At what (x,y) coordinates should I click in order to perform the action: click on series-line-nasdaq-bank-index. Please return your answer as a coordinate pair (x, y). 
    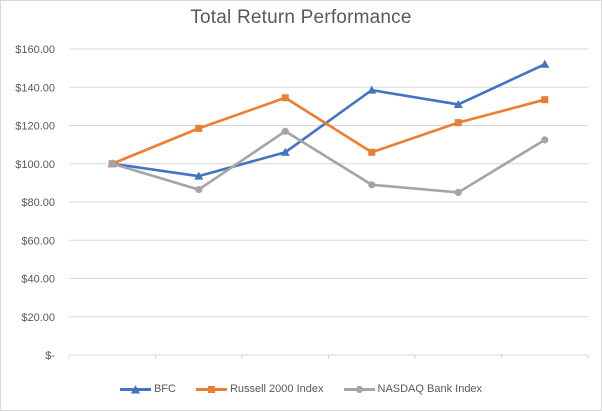
    Looking at the image, I should click on (328, 161).